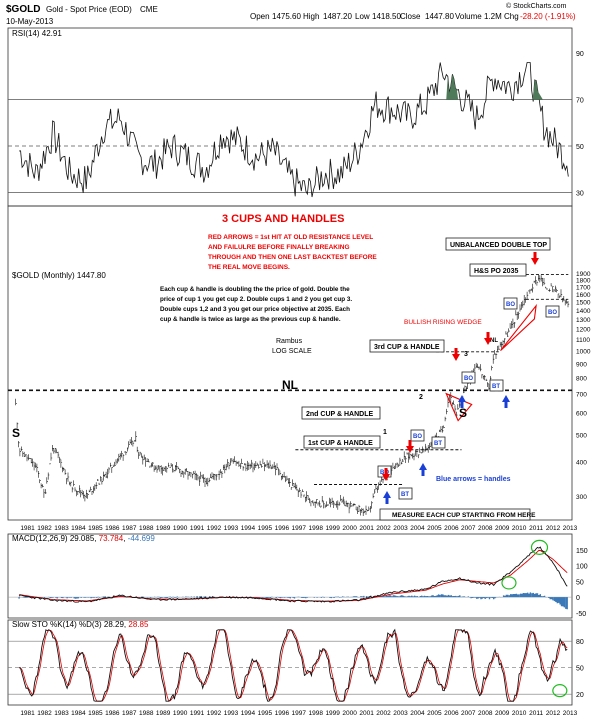 The width and height of the screenshot is (606, 720). I want to click on x-tick-label-top: 2004, so click(417, 528).